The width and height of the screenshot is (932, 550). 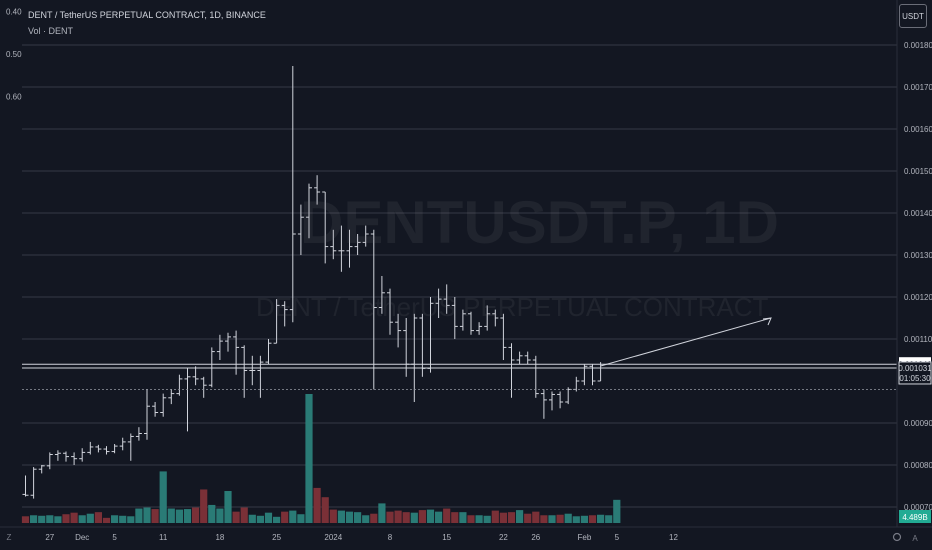 I want to click on time-axis: 27 Dec 5 11 18 25 2024 8 15 22 26 Feb 5 12 Z A, so click(x=466, y=538).